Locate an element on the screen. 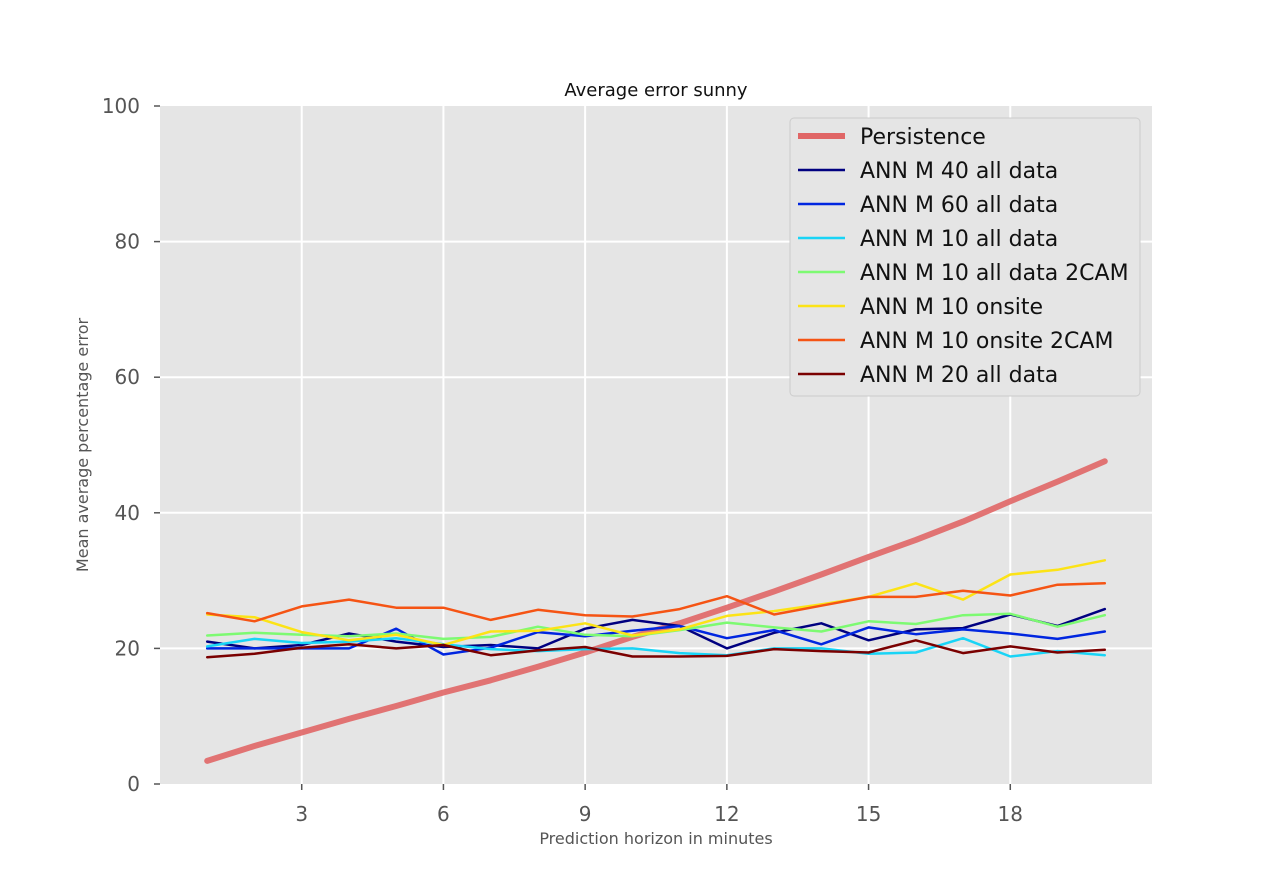 This screenshot has width=1280, height=880. x-tick-label: 6 is located at coordinates (443, 814).